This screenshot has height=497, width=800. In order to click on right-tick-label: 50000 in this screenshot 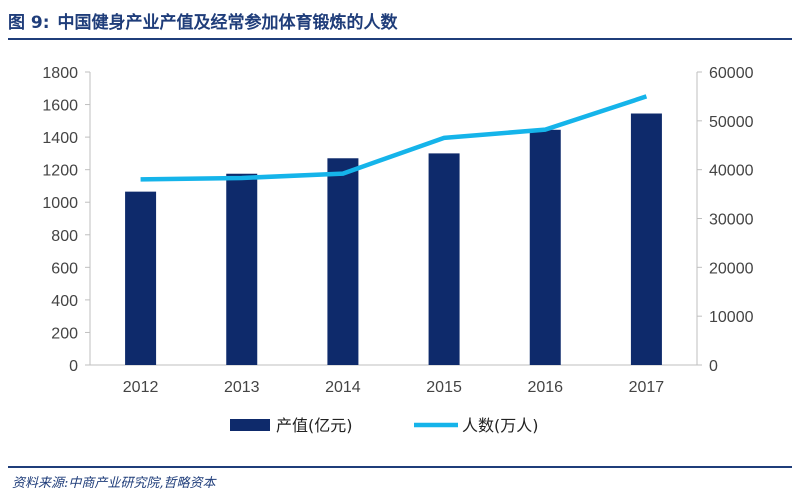, I will do `click(731, 122)`.